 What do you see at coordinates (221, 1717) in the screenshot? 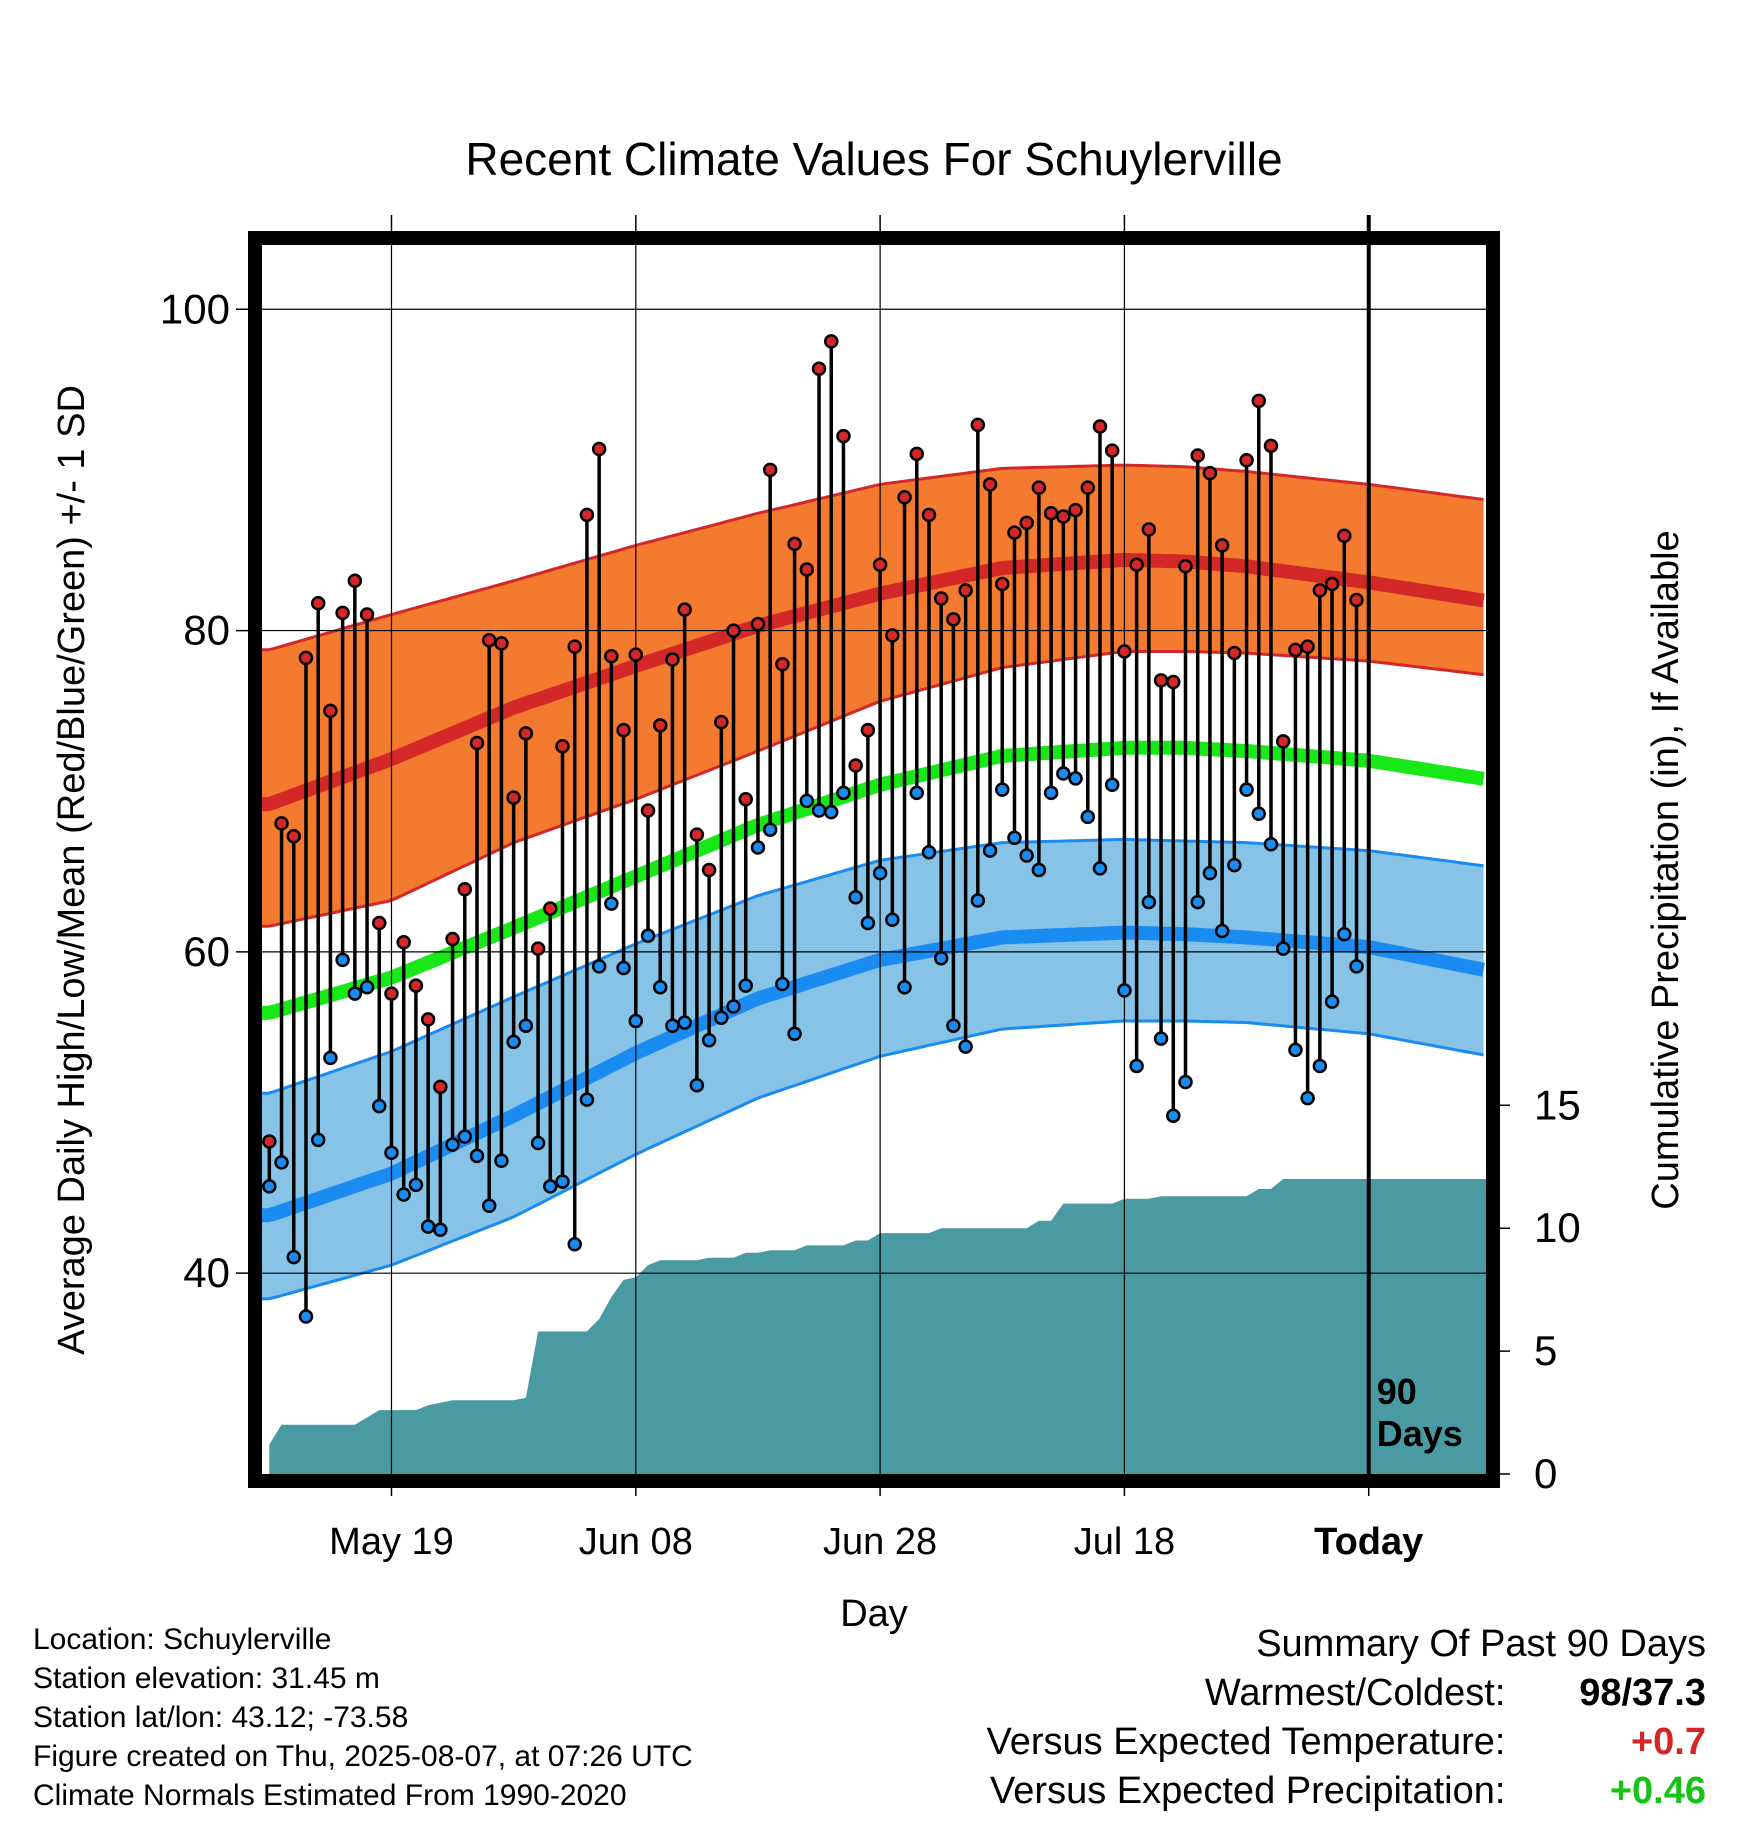
I see `latlon-text: Station lat/lon: 43.12; -73.58` at bounding box center [221, 1717].